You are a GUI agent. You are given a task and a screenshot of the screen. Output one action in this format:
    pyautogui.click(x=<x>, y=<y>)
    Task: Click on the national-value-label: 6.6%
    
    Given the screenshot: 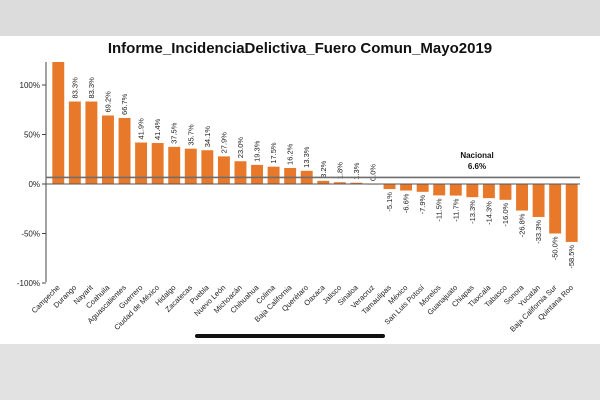 What is the action you would take?
    pyautogui.click(x=477, y=166)
    